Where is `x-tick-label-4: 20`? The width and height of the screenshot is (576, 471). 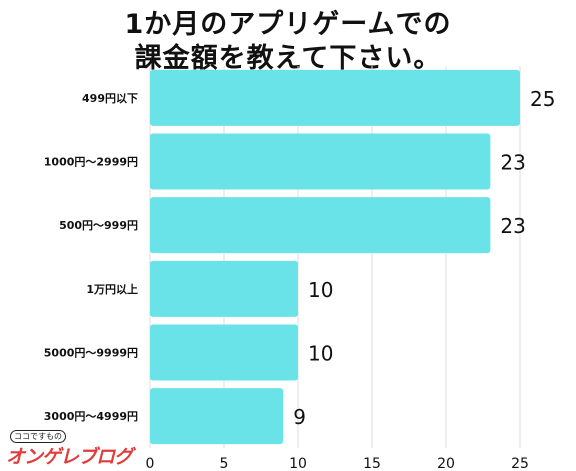
x-tick-label-4: 20 is located at coordinates (446, 463).